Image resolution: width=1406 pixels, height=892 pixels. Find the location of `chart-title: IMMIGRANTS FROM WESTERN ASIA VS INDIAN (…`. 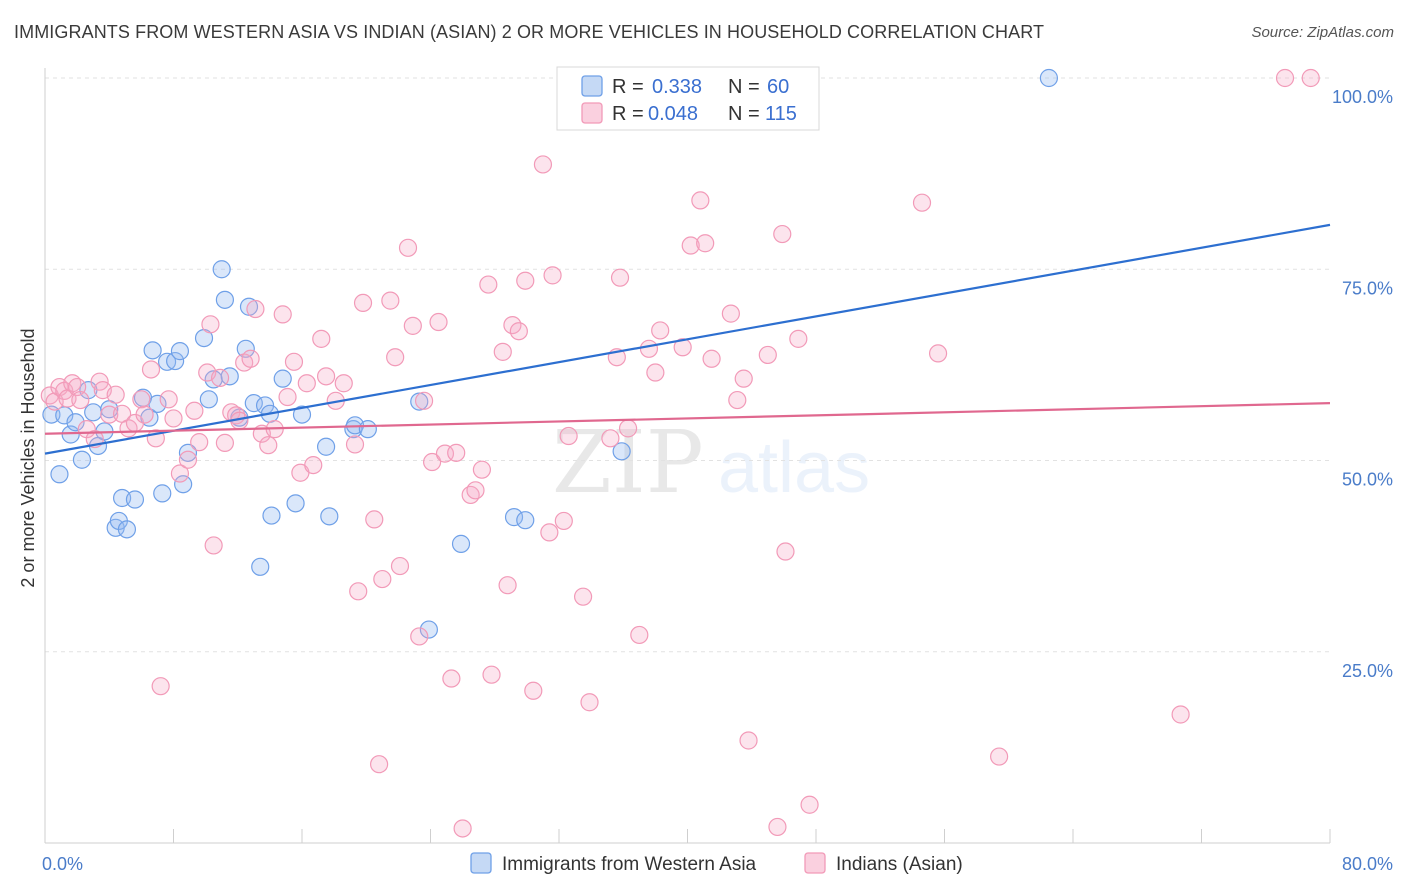

chart-title: IMMIGRANTS FROM WESTERN ASIA VS INDIAN (… is located at coordinates (529, 32).